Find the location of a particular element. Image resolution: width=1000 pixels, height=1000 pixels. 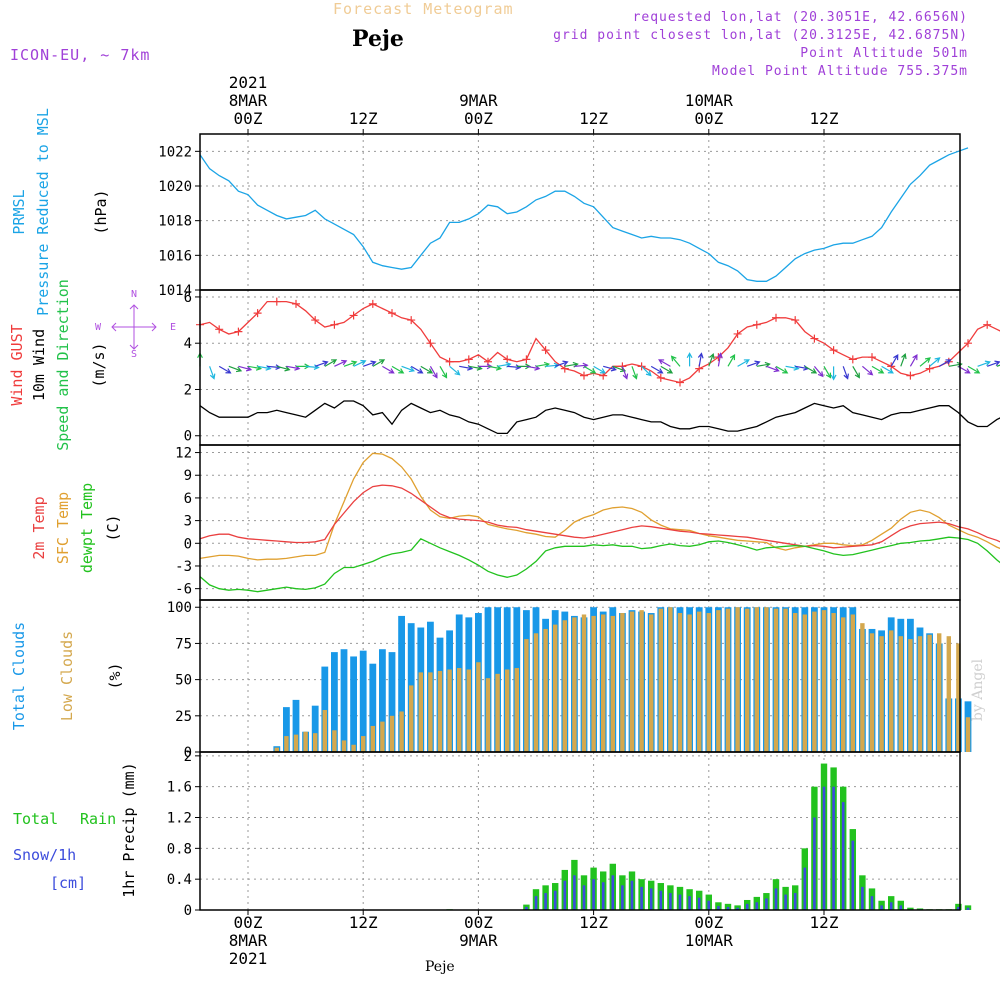

y-tick-label: 1.6 is located at coordinates (179, 788).